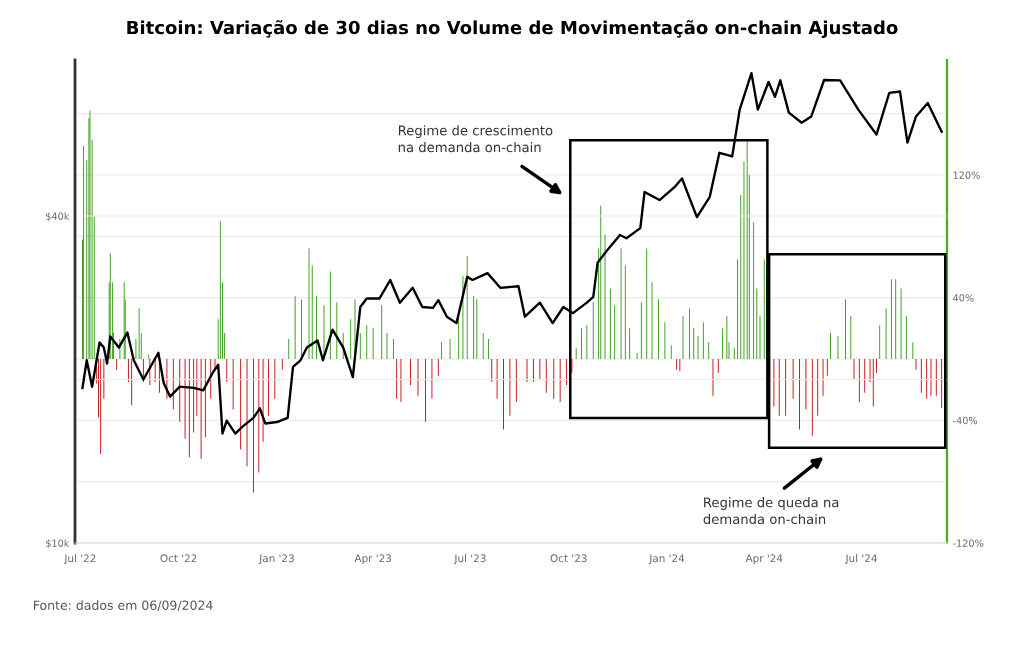 This screenshot has height=645, width=1024. Describe the element at coordinates (58, 217) in the screenshot. I see `y-tick-label: $40k` at that location.